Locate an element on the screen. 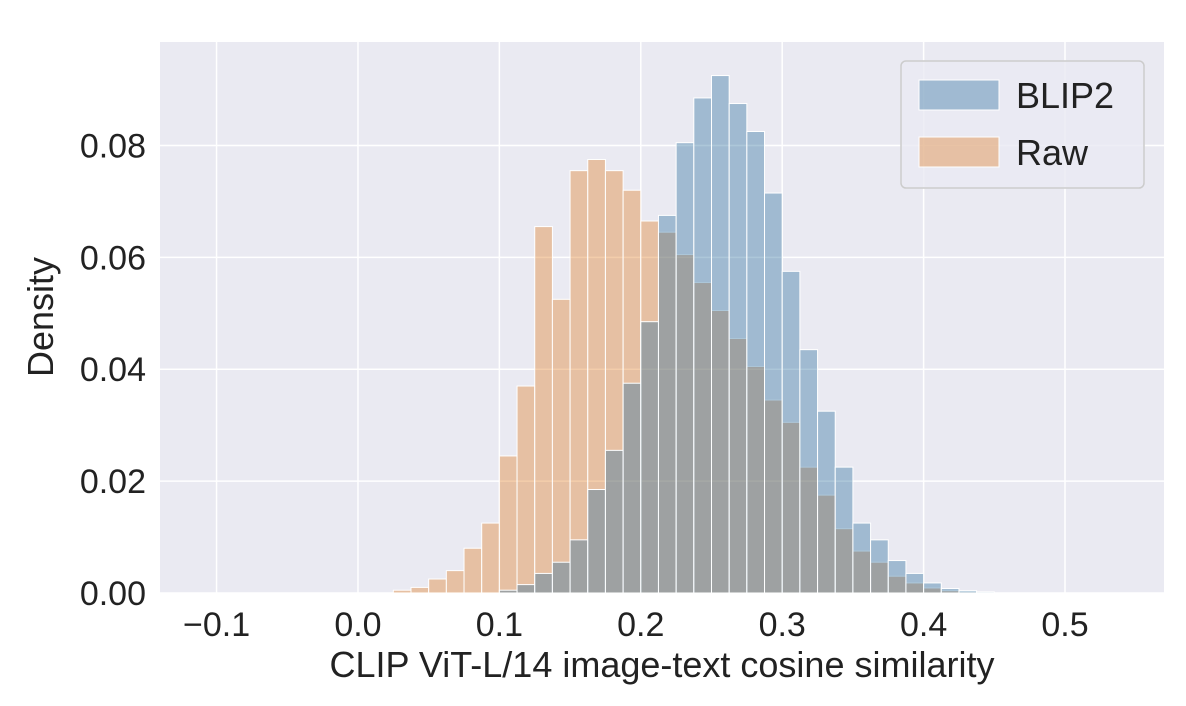  x-tick-label: 0.0 is located at coordinates (357, 625).